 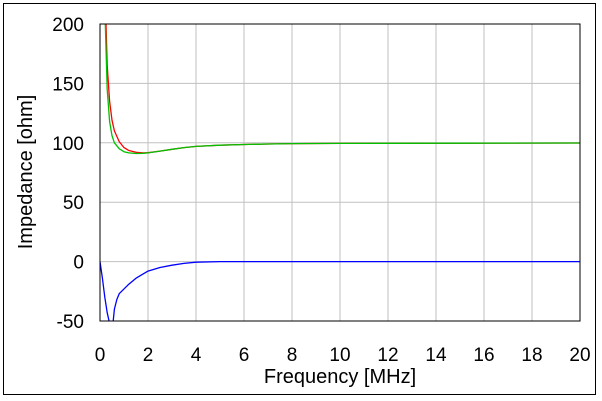 I want to click on x-tick-label: 6, so click(x=244, y=355).